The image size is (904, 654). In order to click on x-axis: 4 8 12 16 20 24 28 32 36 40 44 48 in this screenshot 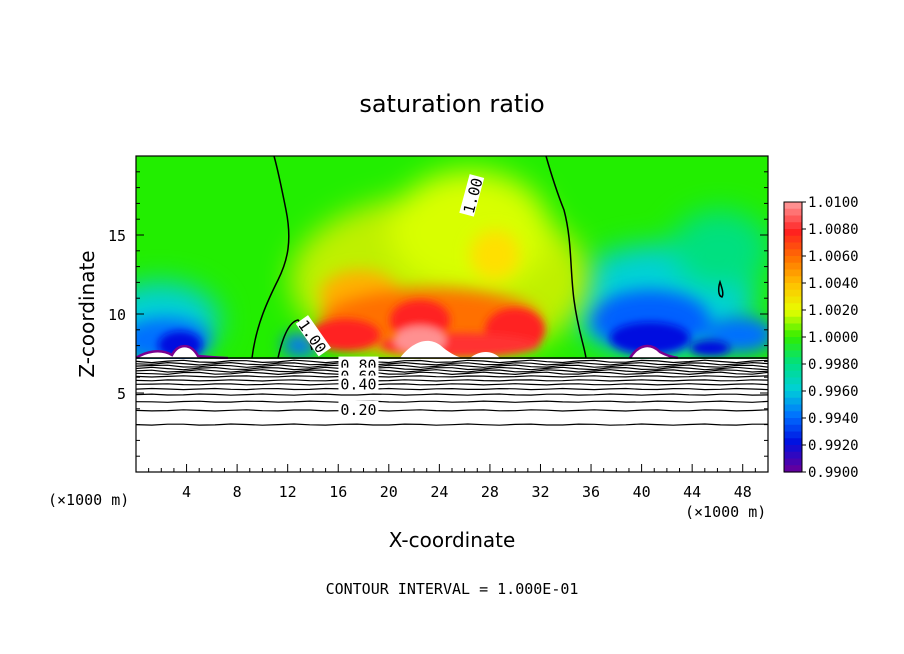, I will do `click(452, 482)`.